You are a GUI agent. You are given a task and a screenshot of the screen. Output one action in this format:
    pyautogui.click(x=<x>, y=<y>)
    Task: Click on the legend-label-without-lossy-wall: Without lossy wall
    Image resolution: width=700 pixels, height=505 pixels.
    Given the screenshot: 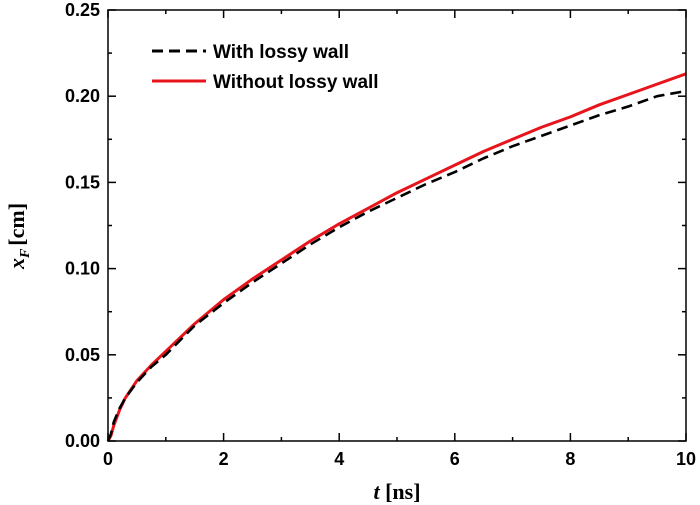 What is the action you would take?
    pyautogui.click(x=296, y=82)
    